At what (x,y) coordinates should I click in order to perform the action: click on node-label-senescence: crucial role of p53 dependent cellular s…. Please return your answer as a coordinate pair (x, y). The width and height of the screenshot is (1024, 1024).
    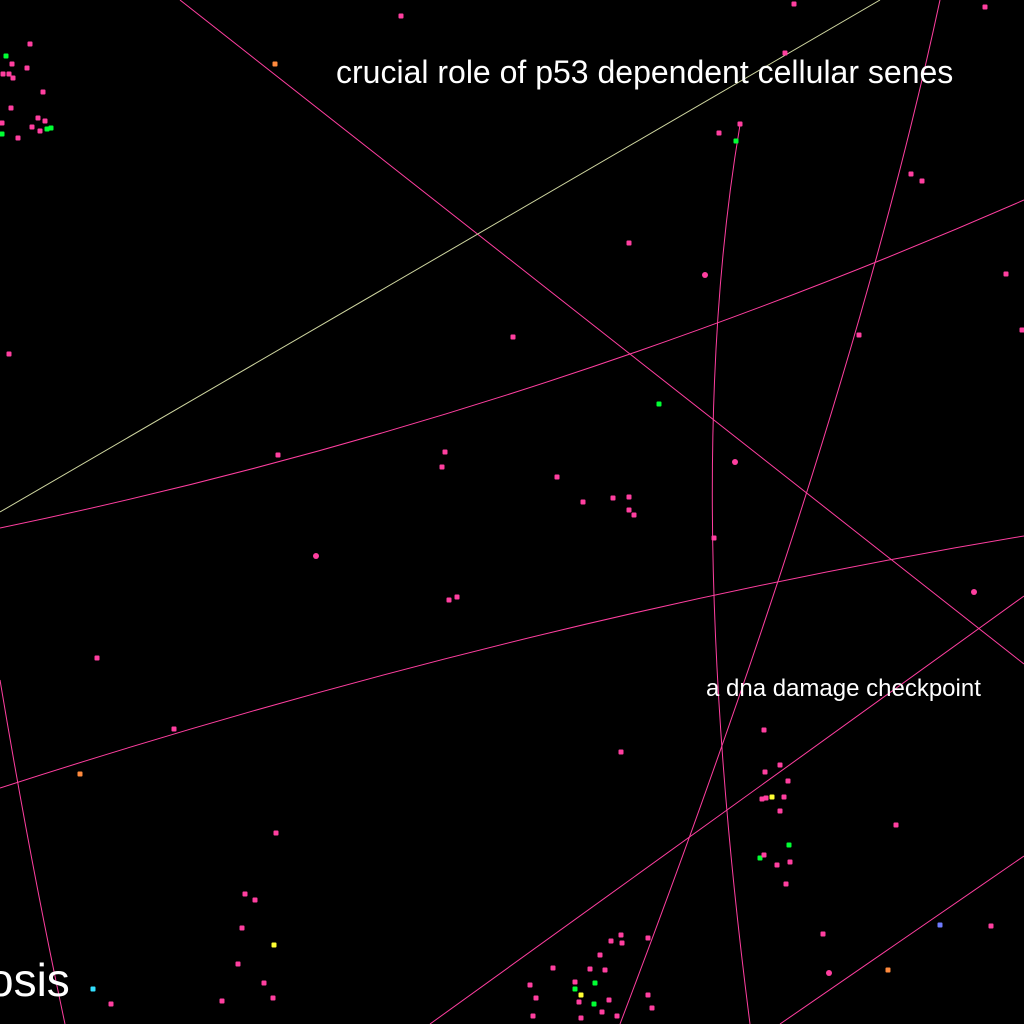
    Looking at the image, I should click on (645, 72).